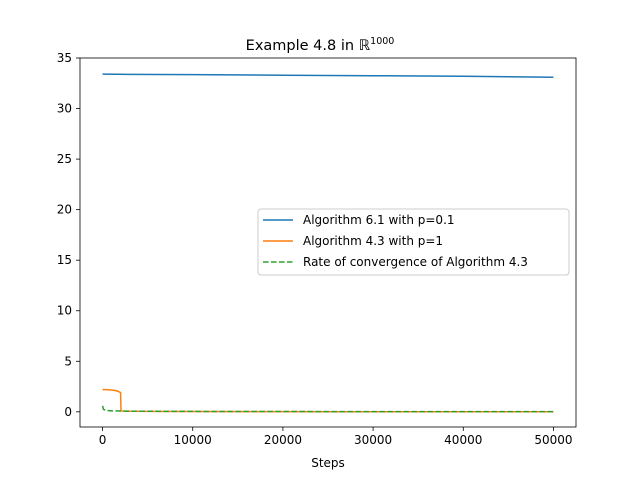 This screenshot has height=480, width=640. Describe the element at coordinates (365, 46) in the screenshot. I see `chart-title-math: ℝ` at that location.